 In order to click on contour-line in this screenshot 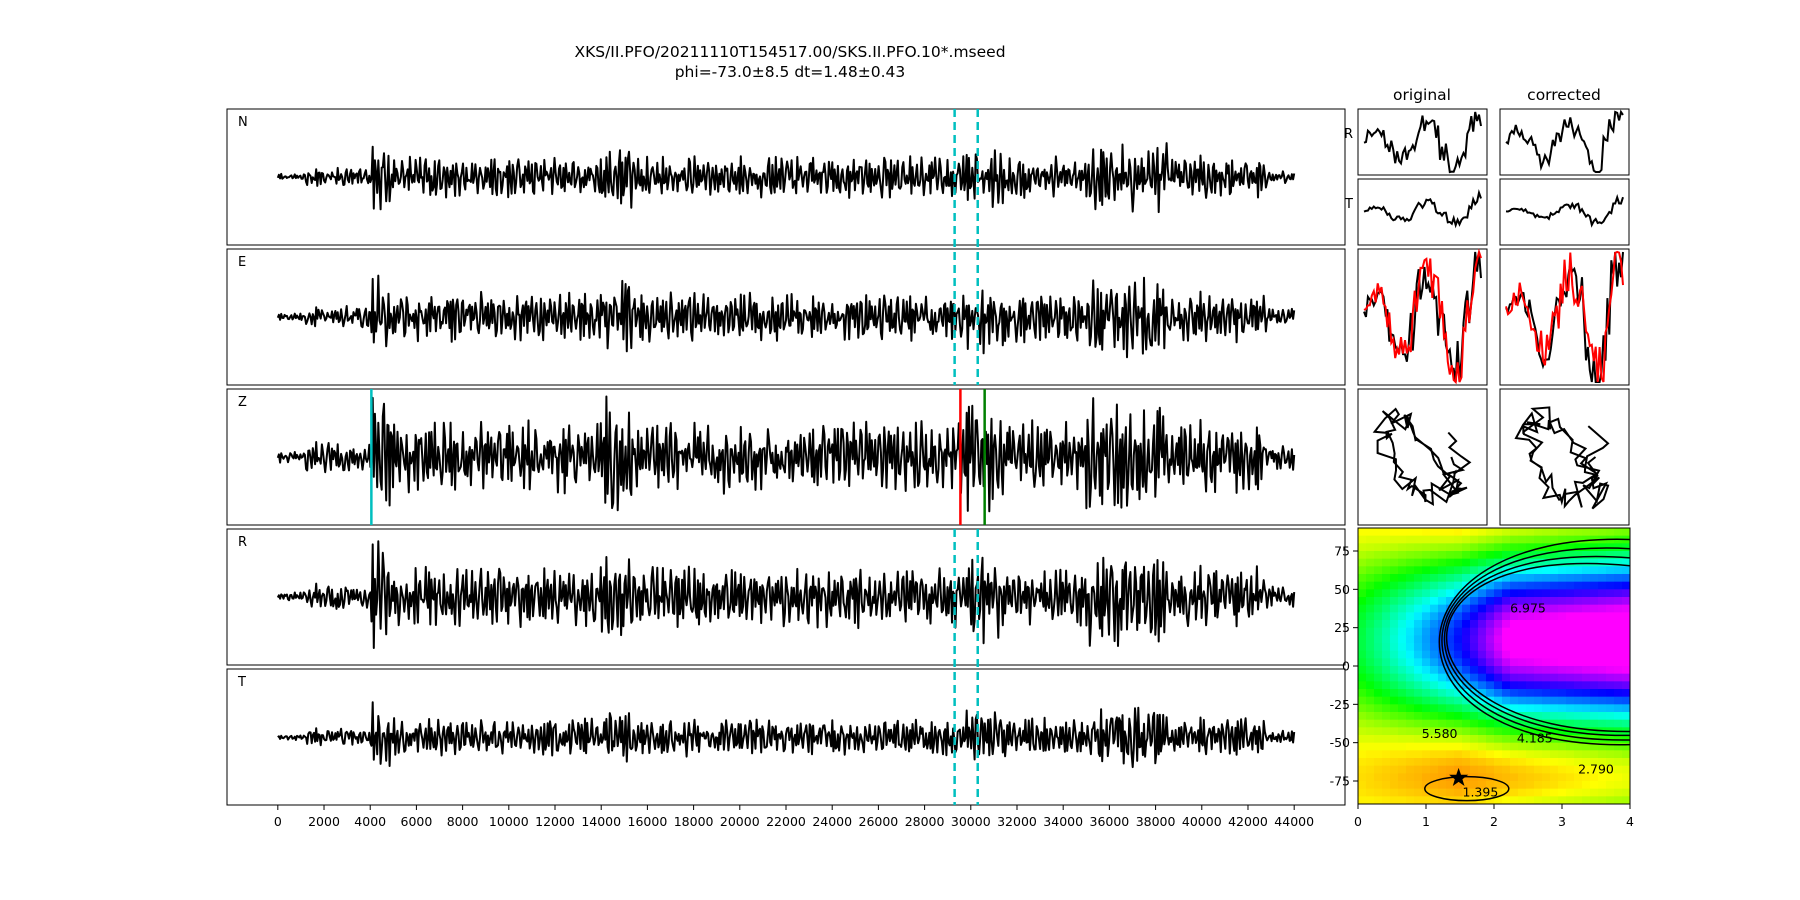, I will do `click(1534, 642)`.